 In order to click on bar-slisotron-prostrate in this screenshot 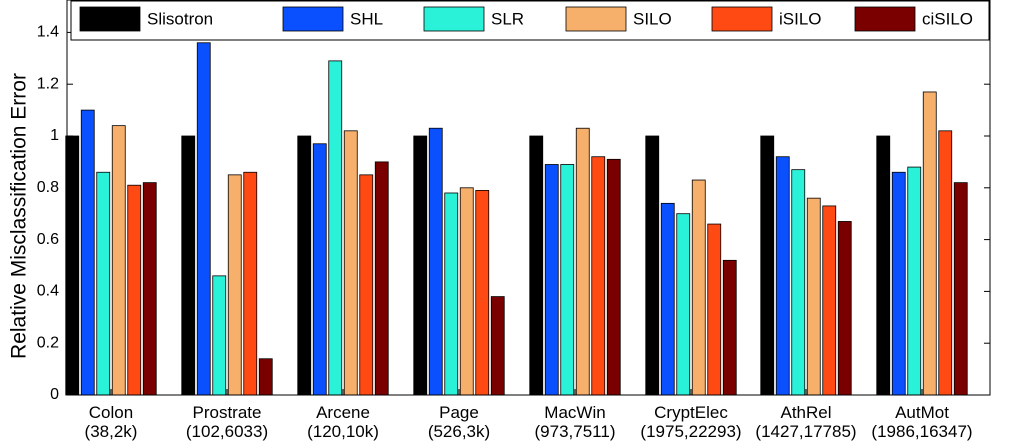, I will do `click(188, 265)`.